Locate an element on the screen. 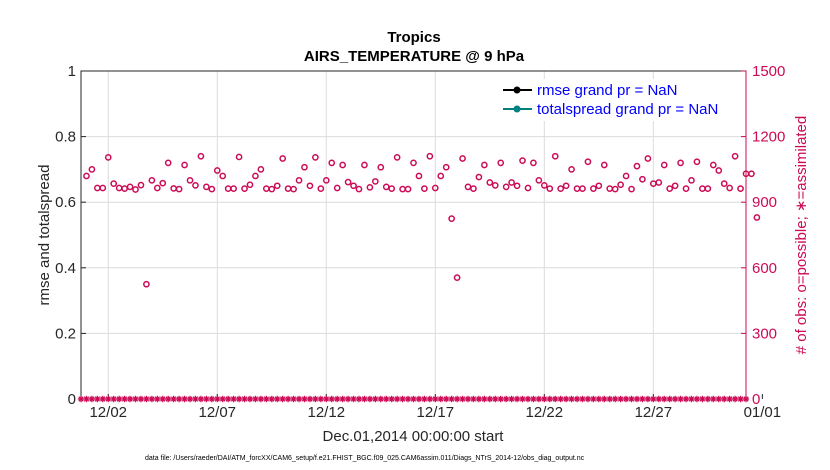 This screenshot has height=470, width=830. y-tick-label-right: 0 is located at coordinates (756, 399).